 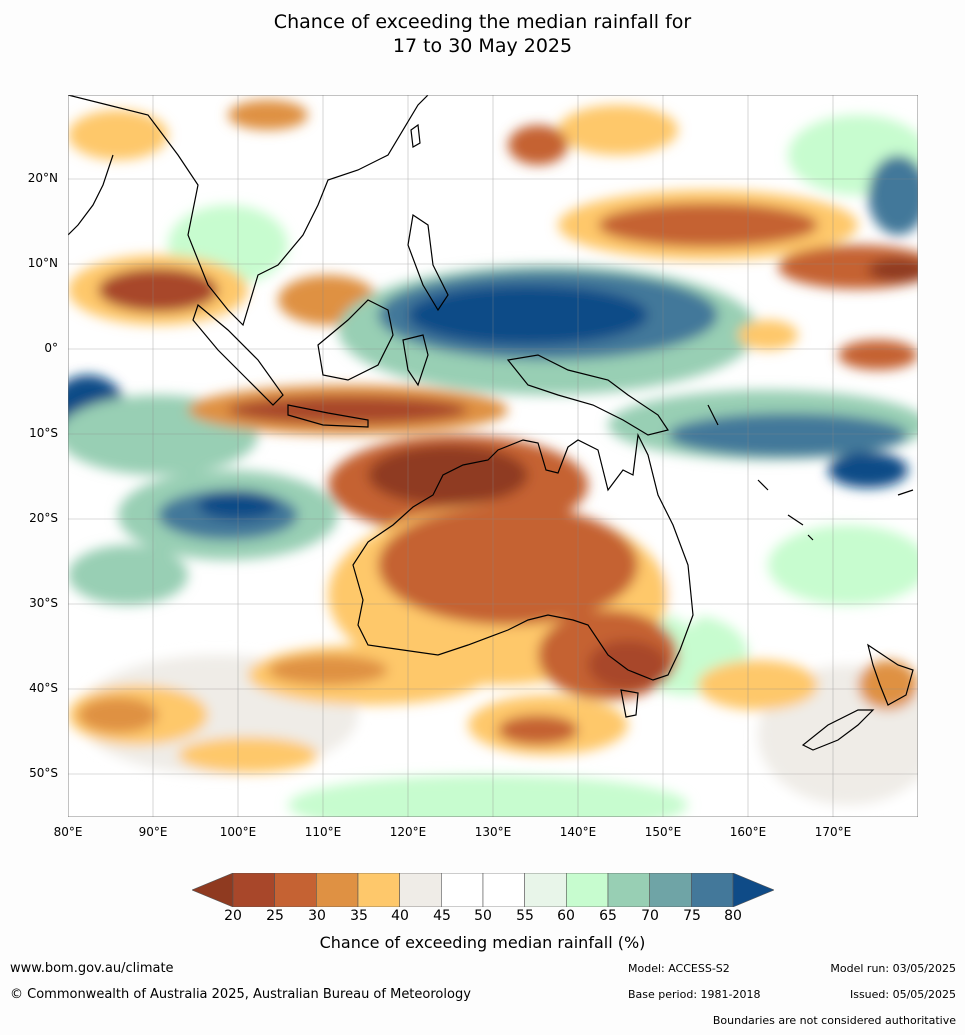 I want to click on lat-label-50s: 50°S, so click(x=43, y=773).